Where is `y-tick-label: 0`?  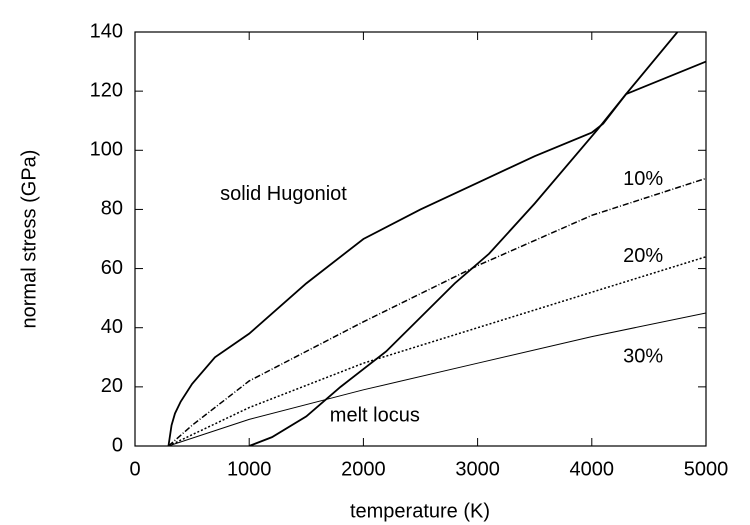 y-tick-label: 0 is located at coordinates (117, 445).